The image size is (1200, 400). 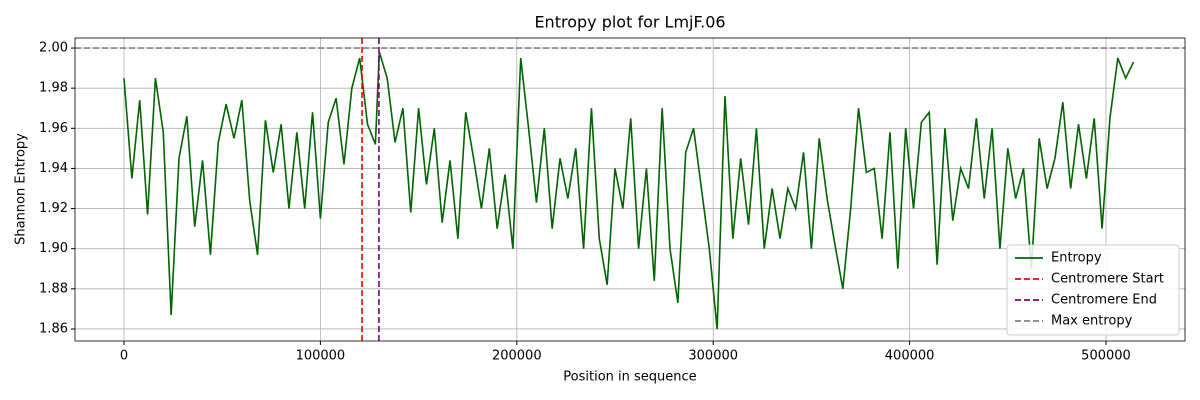 I want to click on legend-label: Centromere Start, so click(x=1107, y=279).